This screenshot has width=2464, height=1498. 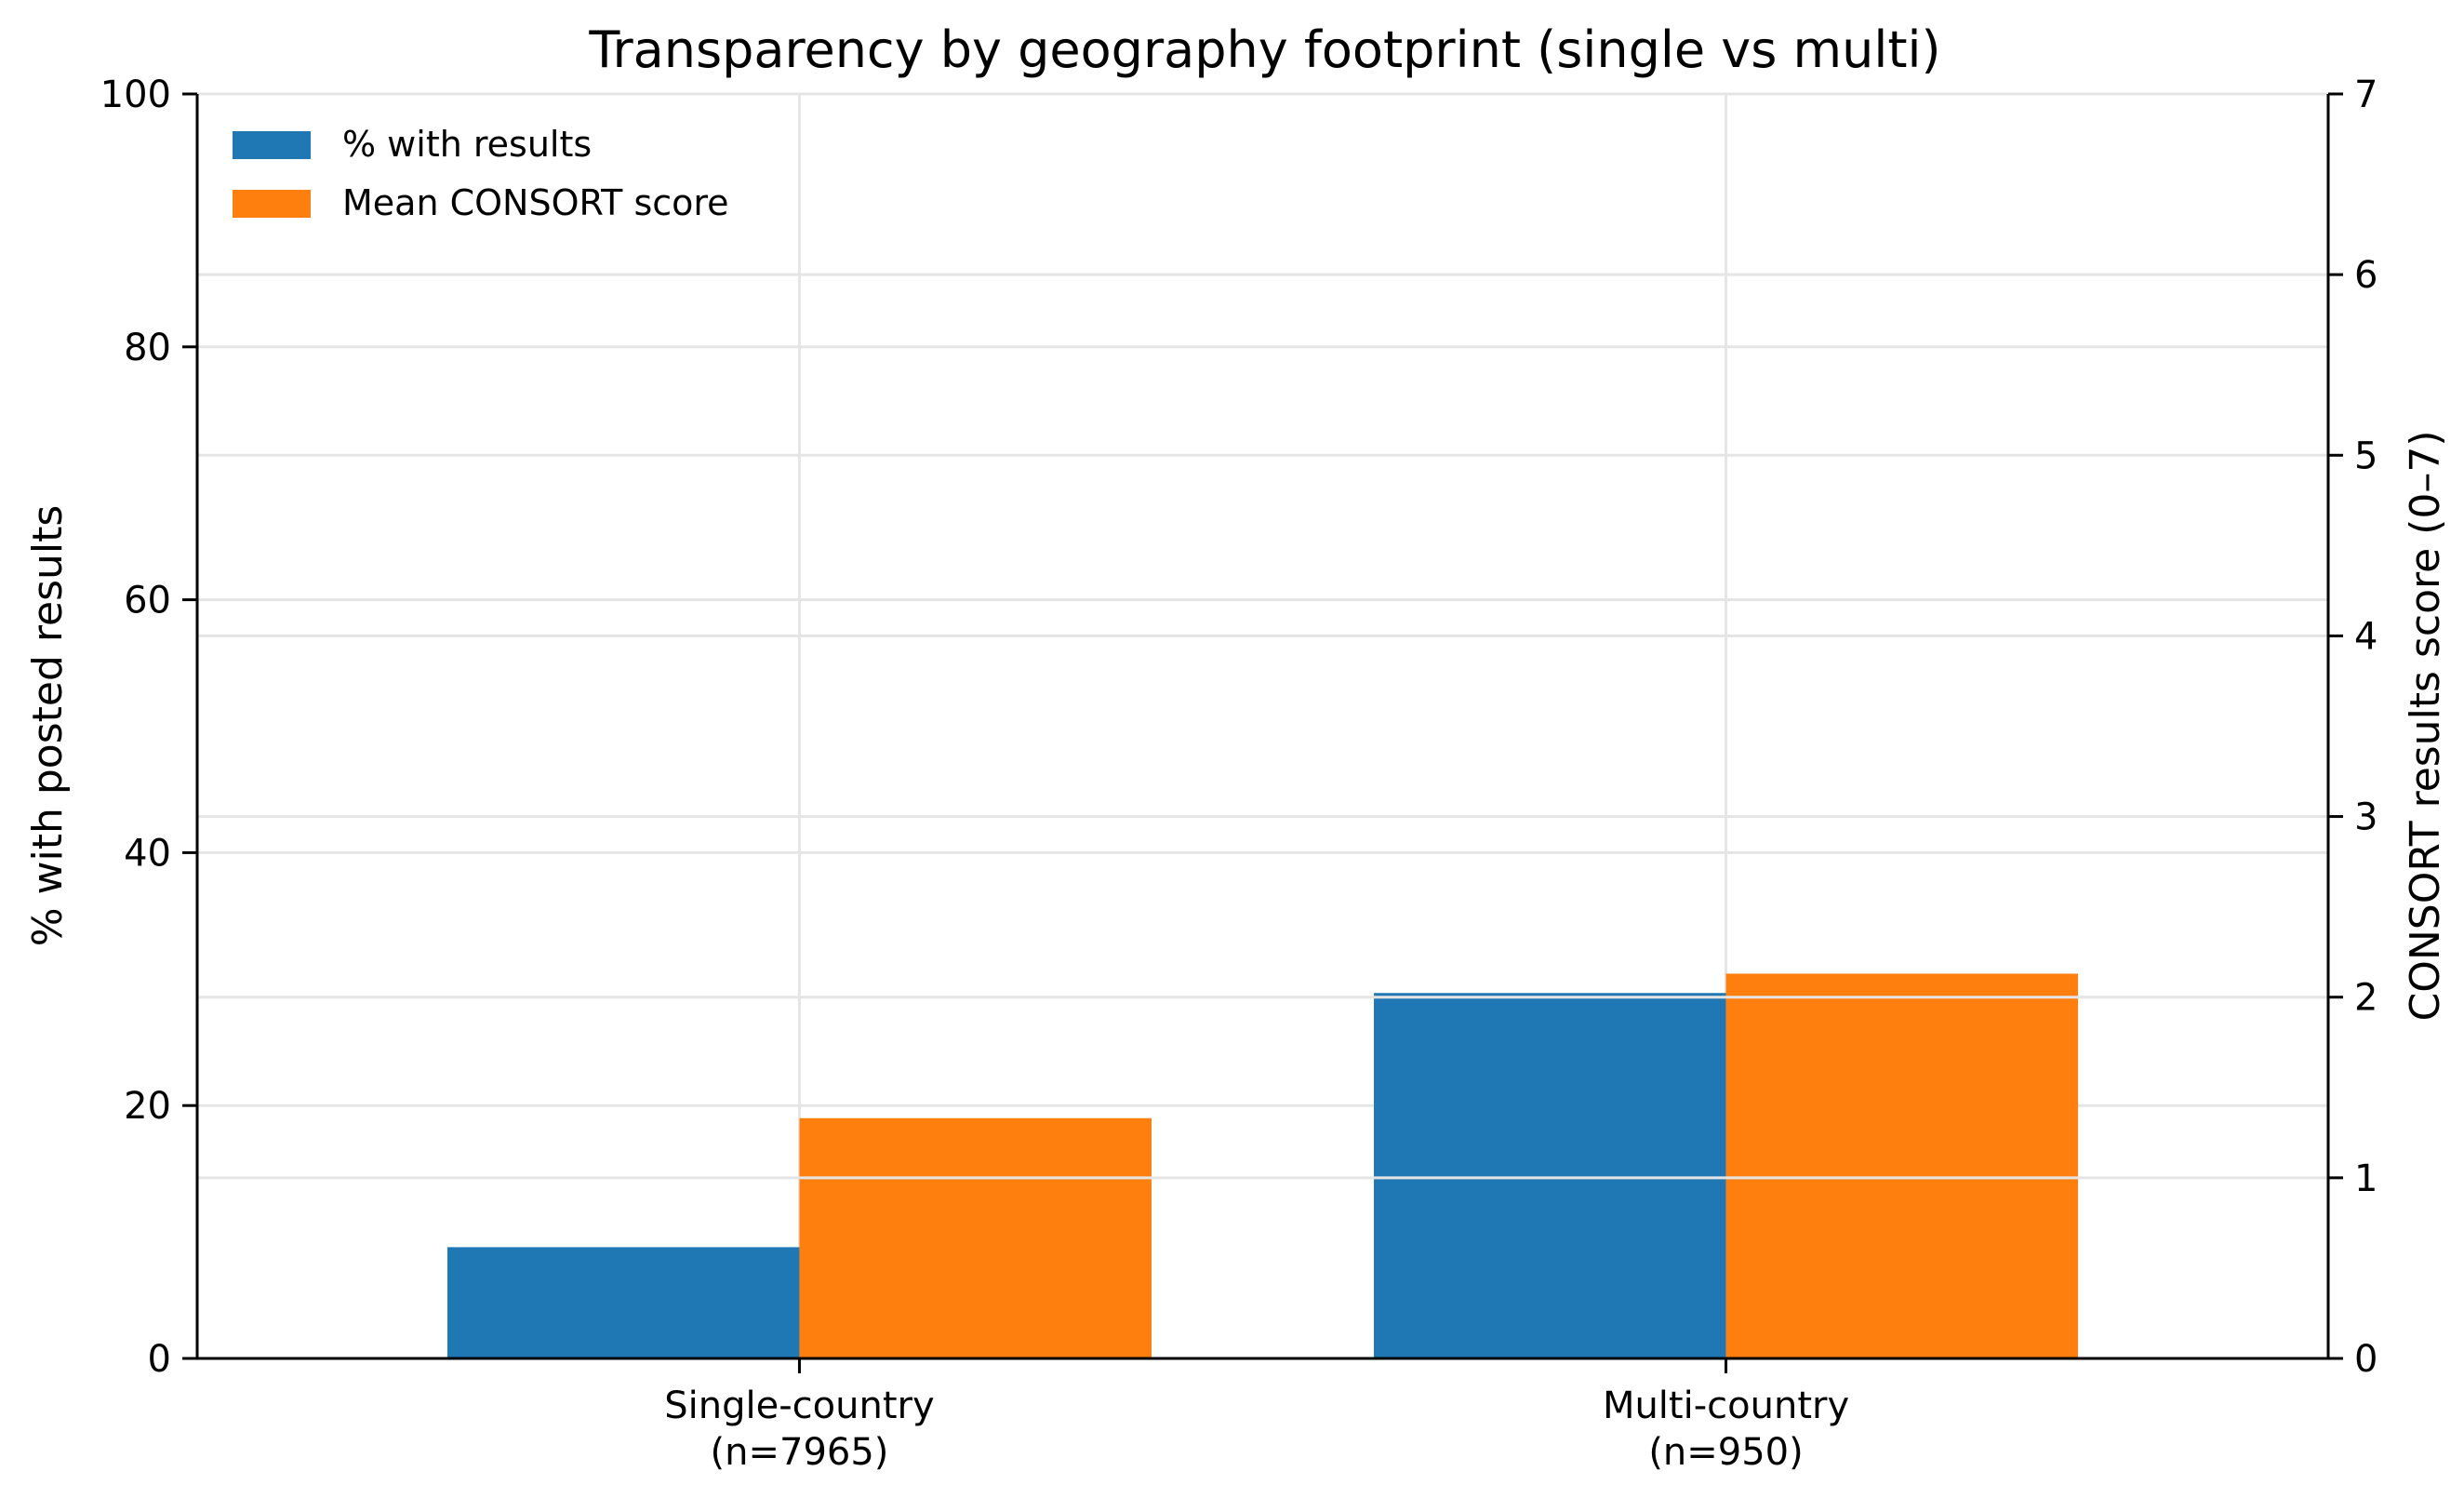 What do you see at coordinates (535, 202) in the screenshot?
I see `legend-label-1: Mean CONSORT score` at bounding box center [535, 202].